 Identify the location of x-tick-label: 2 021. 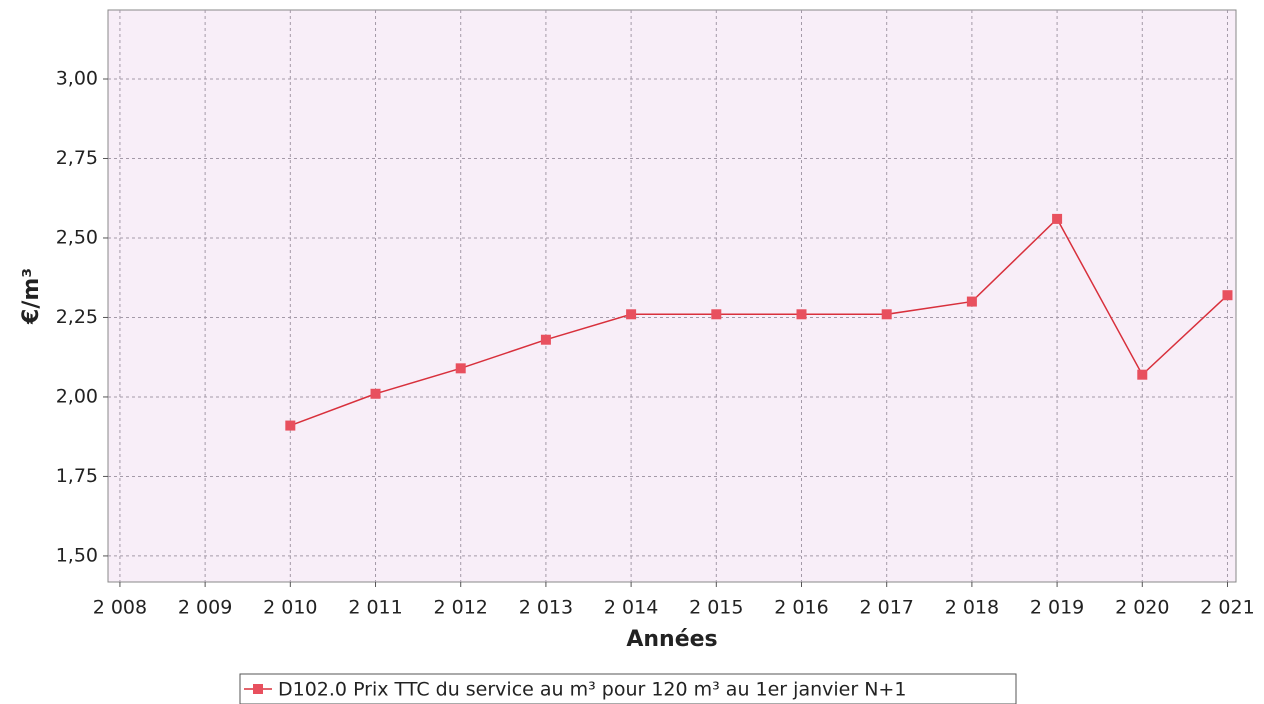
(1227, 608).